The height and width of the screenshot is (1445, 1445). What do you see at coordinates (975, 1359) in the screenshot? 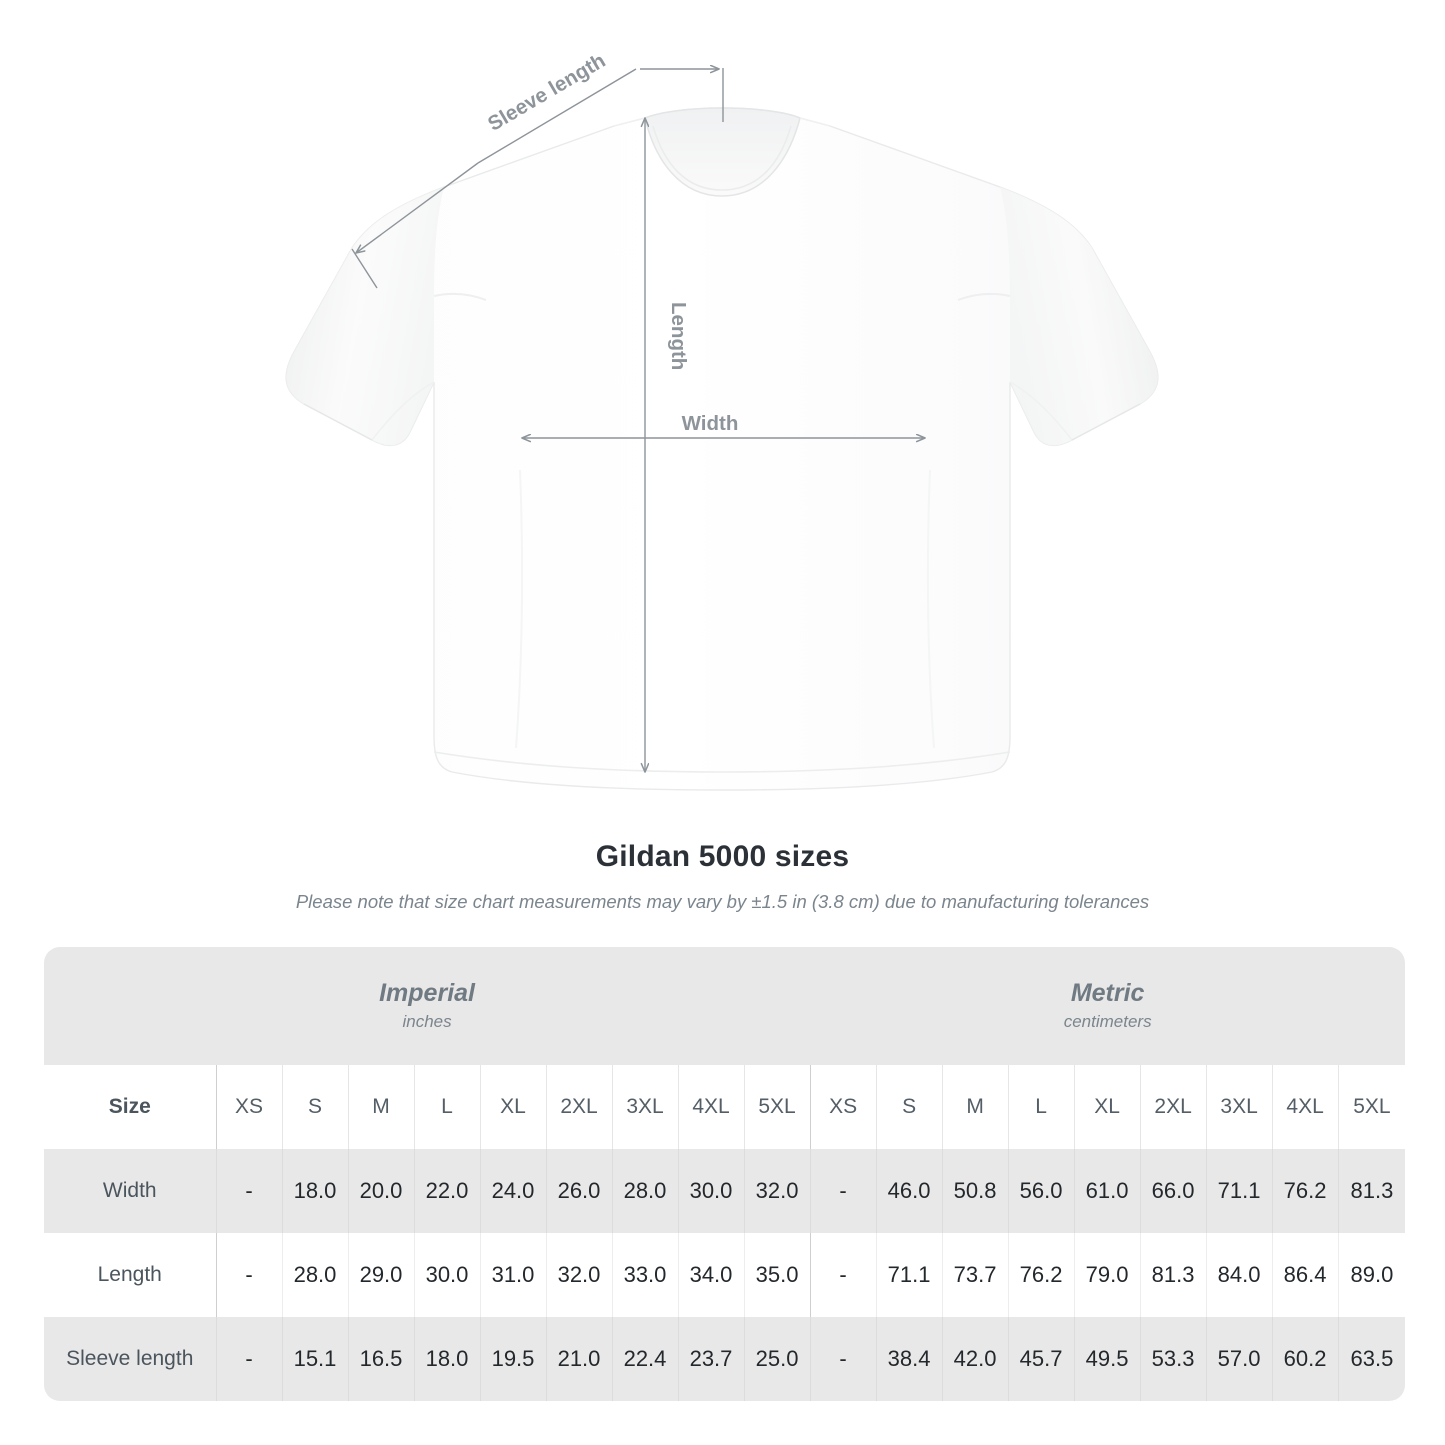
I see `cell-sleeve-metric-m: 42.0` at bounding box center [975, 1359].